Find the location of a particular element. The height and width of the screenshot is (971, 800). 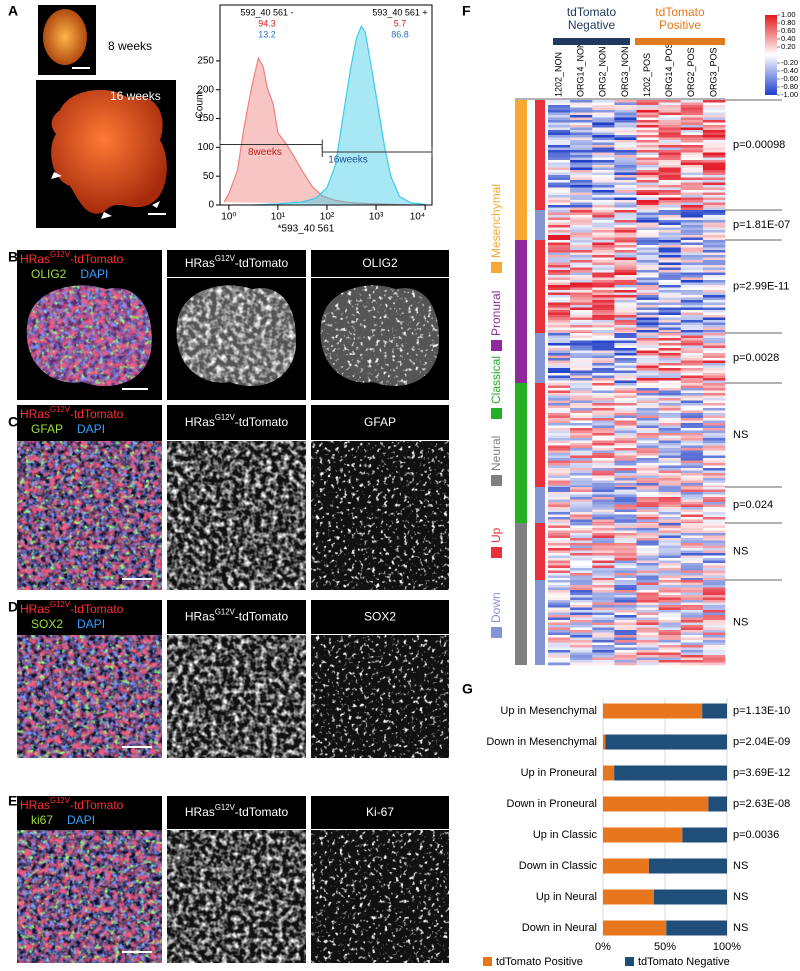

colorbar-label: 0.20 is located at coordinates (788, 46).